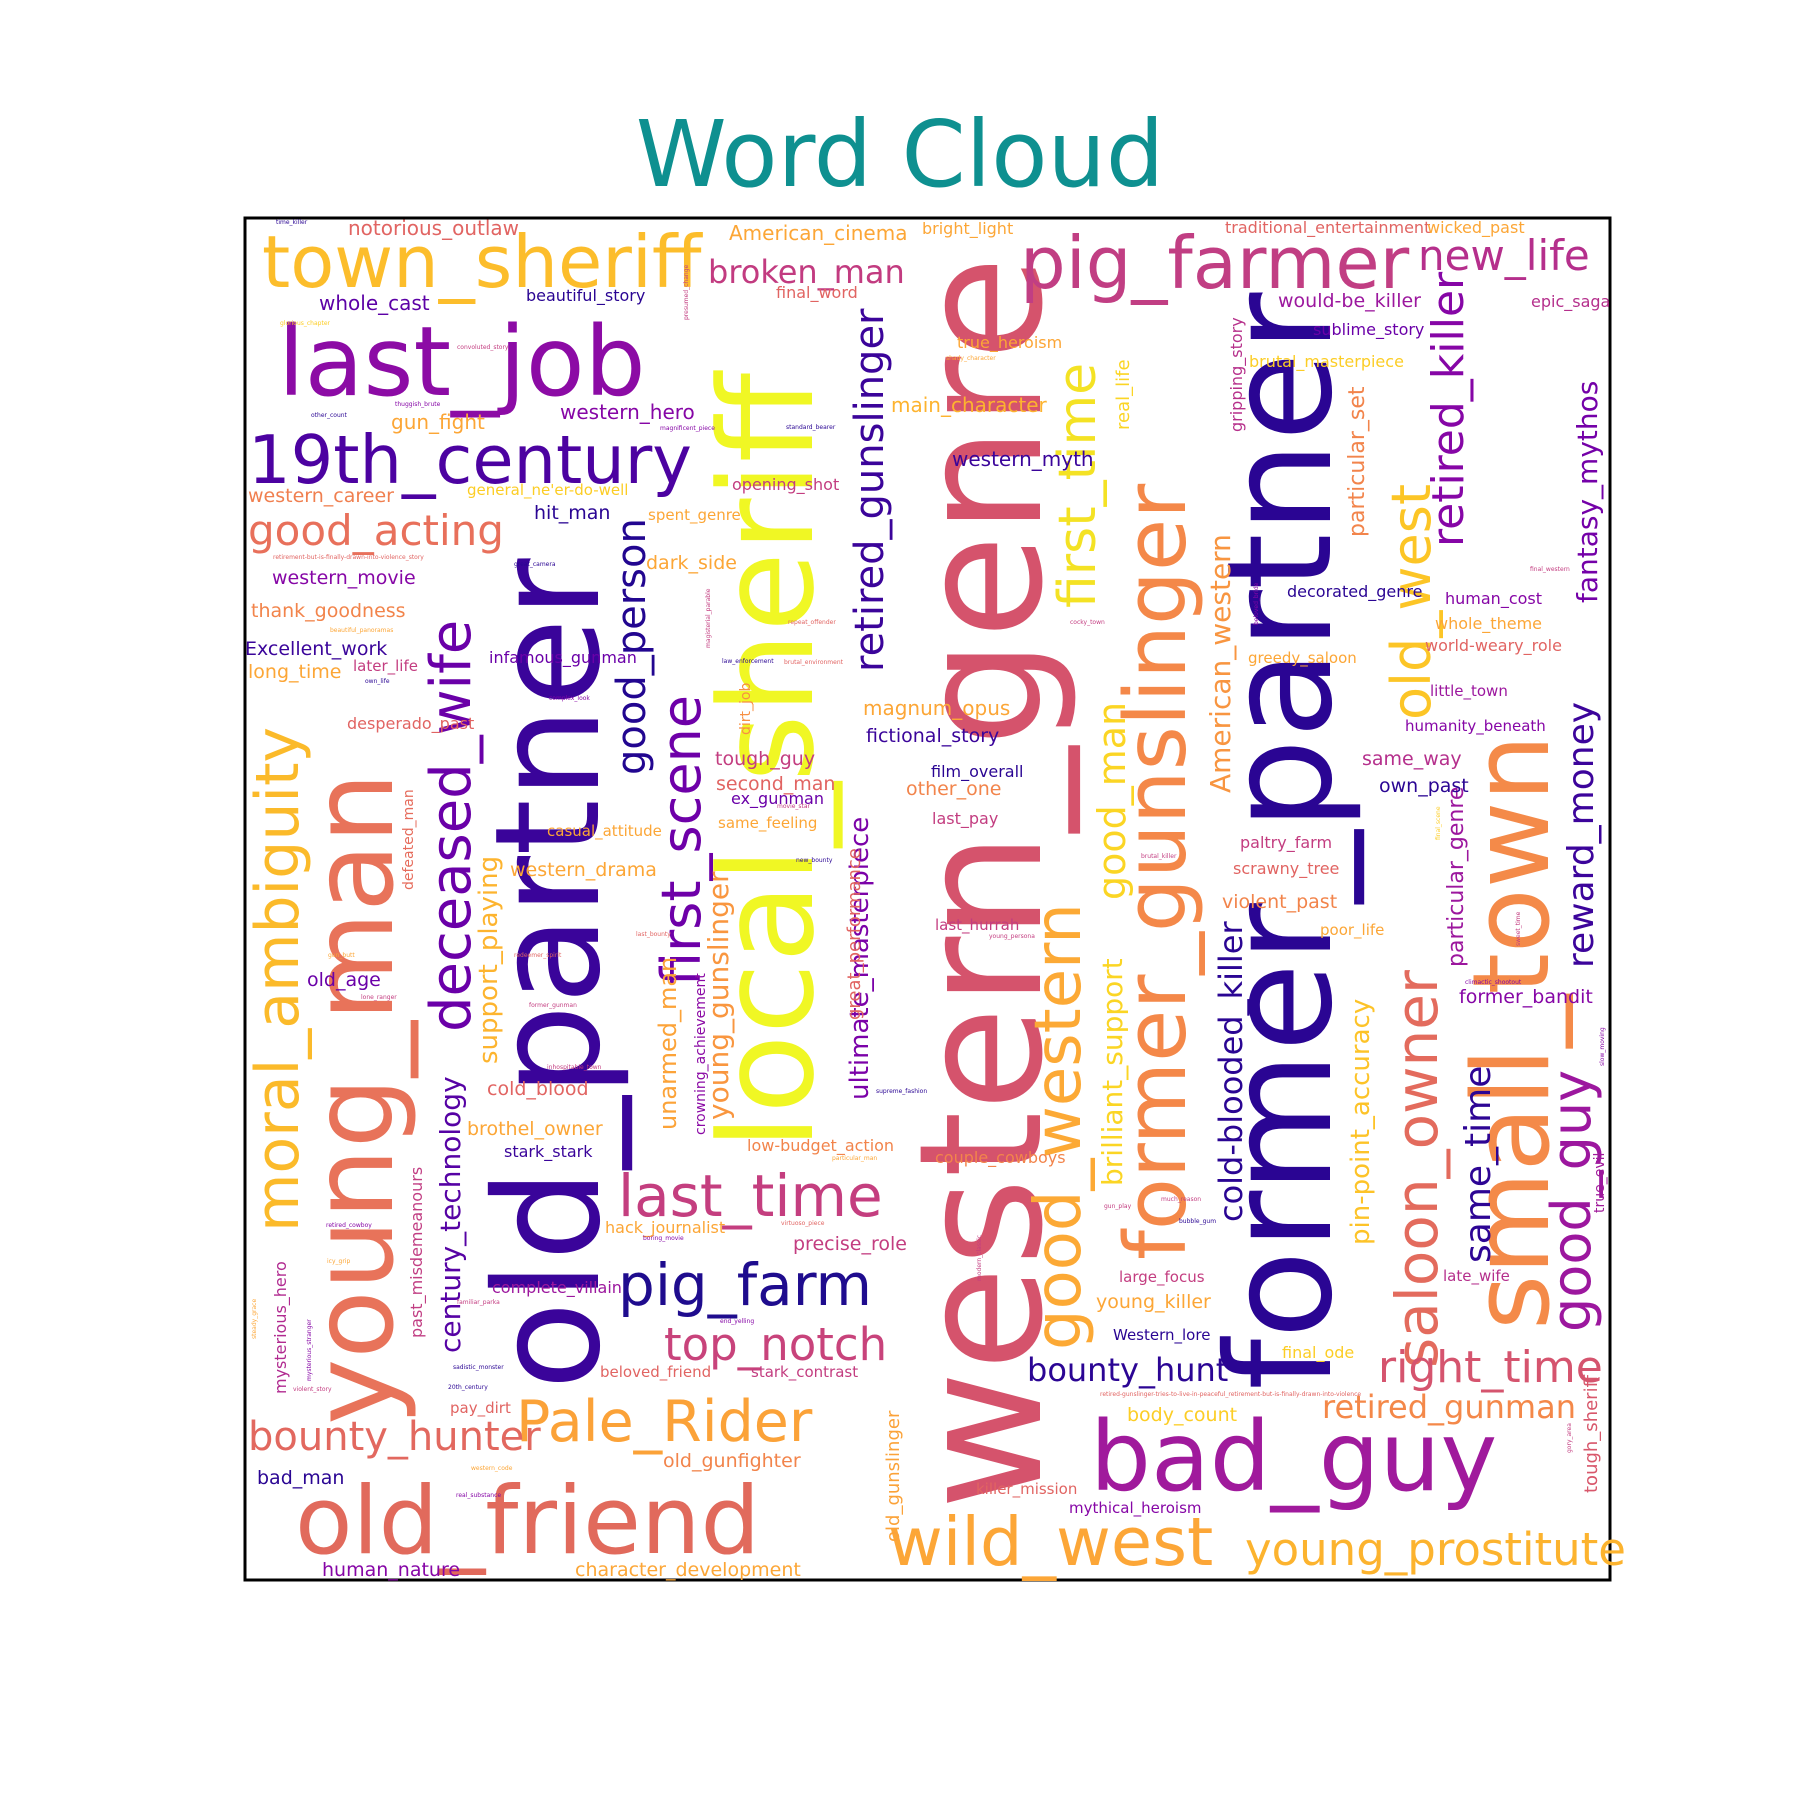 This screenshot has height=1800, width=1800. I want to click on word-beloved-friend: beloved_friend, so click(655, 1372).